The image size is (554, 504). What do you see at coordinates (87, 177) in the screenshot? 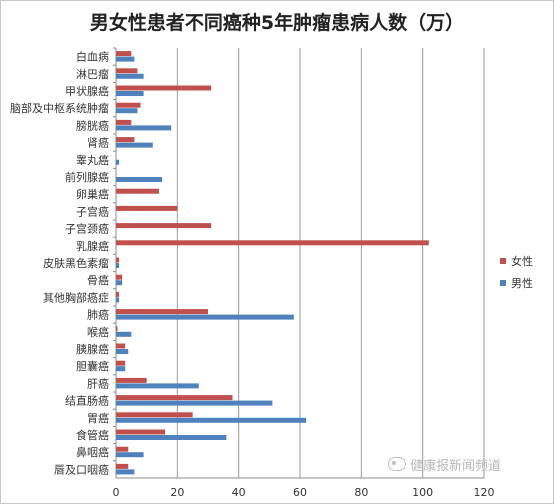
I see `category-label: 前列腺癌` at bounding box center [87, 177].